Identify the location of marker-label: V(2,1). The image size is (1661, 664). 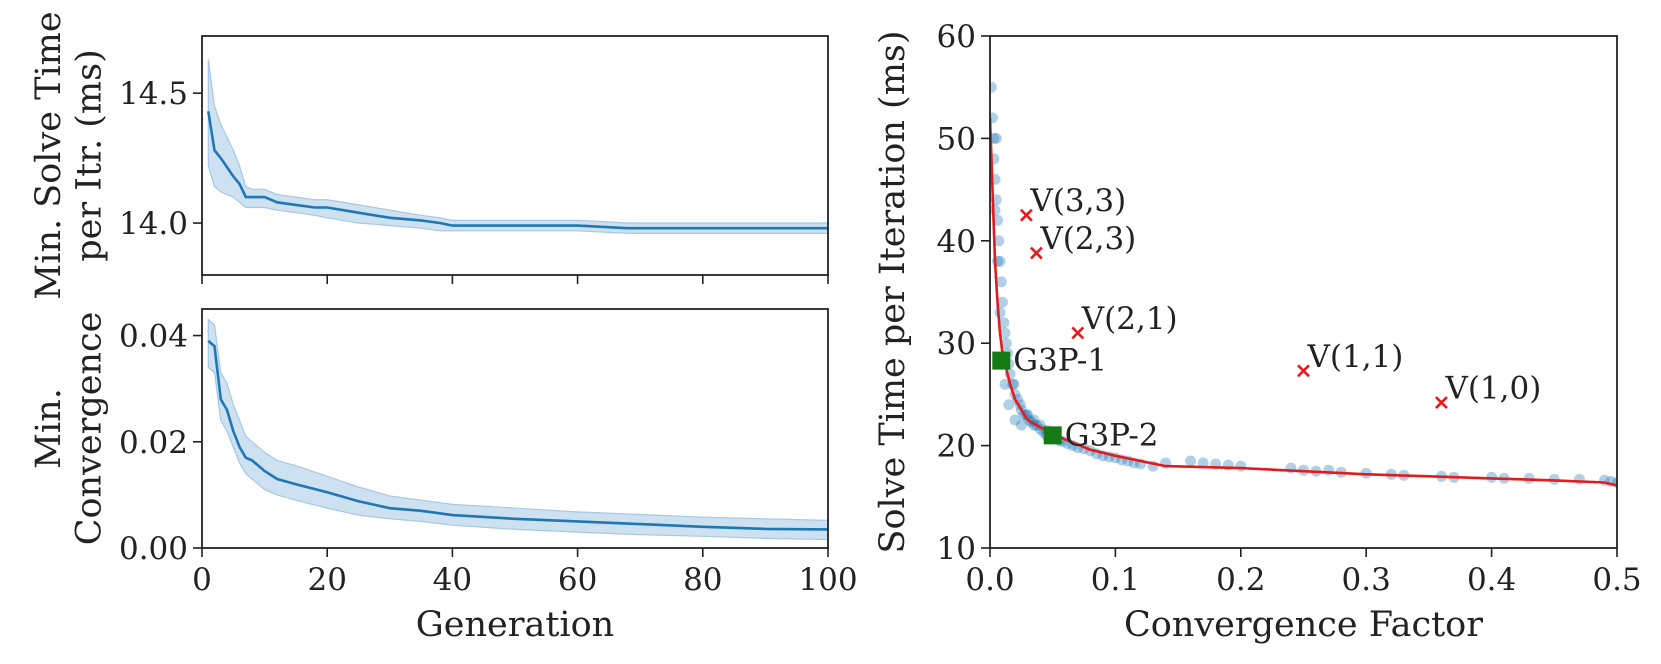
(1129, 319).